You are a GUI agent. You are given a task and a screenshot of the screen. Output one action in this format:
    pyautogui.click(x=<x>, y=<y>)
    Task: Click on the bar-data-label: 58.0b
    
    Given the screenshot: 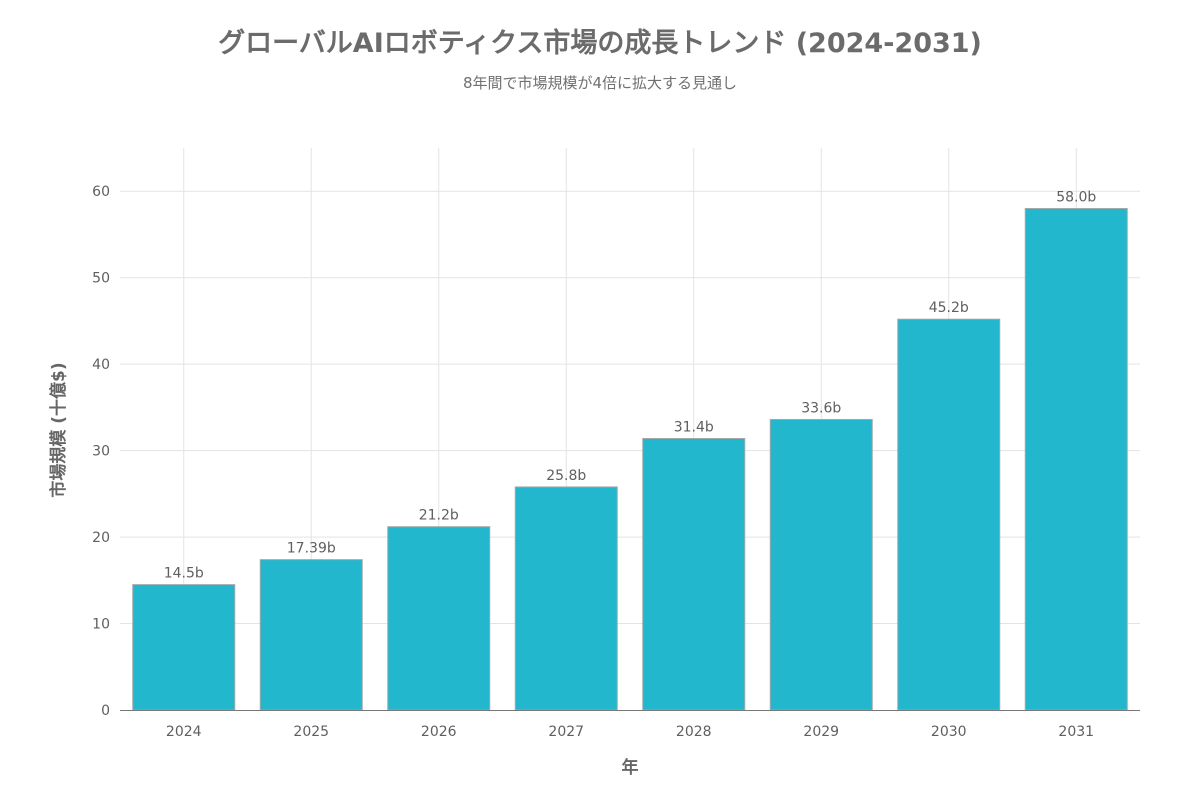 What is the action you would take?
    pyautogui.click(x=1076, y=198)
    